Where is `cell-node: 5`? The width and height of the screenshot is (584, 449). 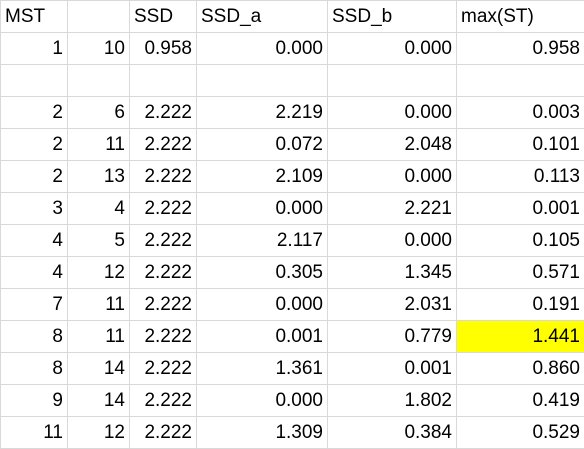
cell-node: 5 is located at coordinates (99, 241).